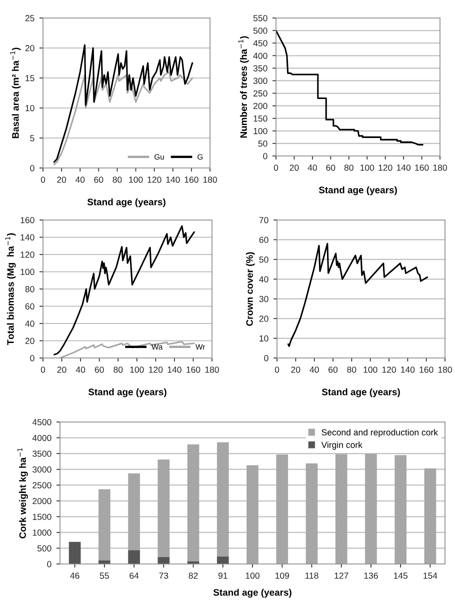  I want to click on y-tick-label: 15, so click(30, 78).